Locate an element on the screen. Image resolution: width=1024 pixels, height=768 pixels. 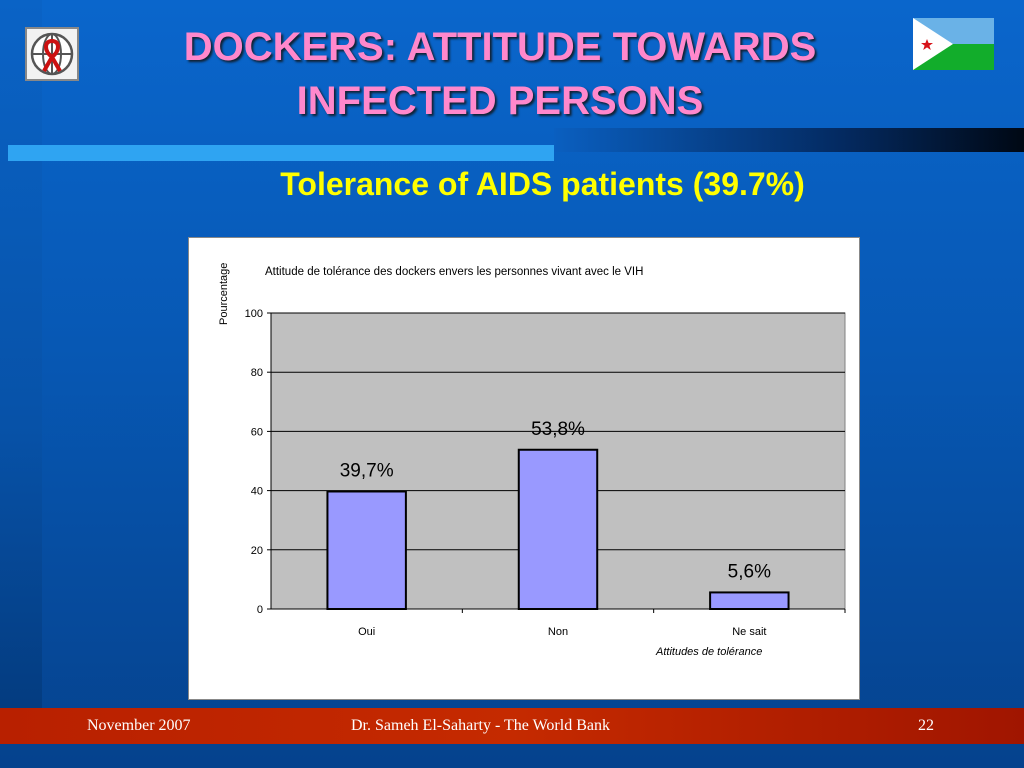
x-tick-label: Non is located at coordinates (558, 632).